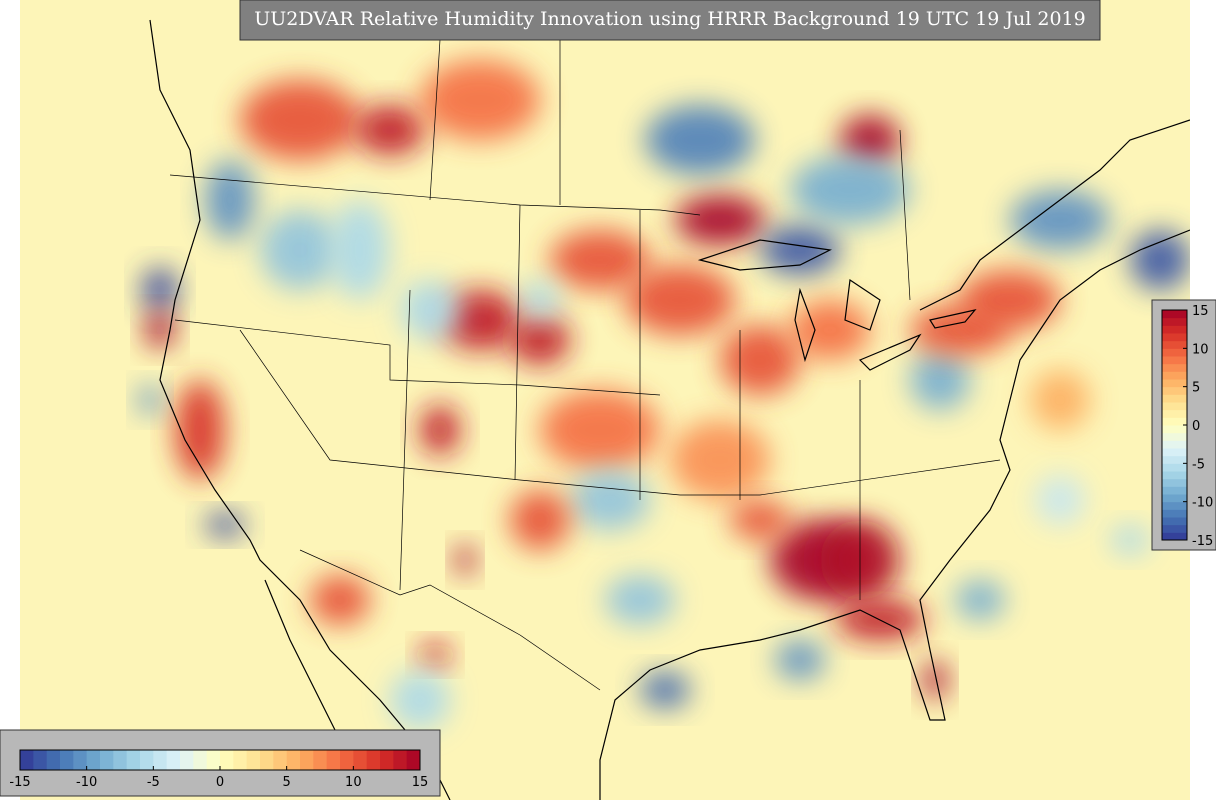 The width and height of the screenshot is (1216, 800). I want to click on lake-michigan, so click(805, 325).